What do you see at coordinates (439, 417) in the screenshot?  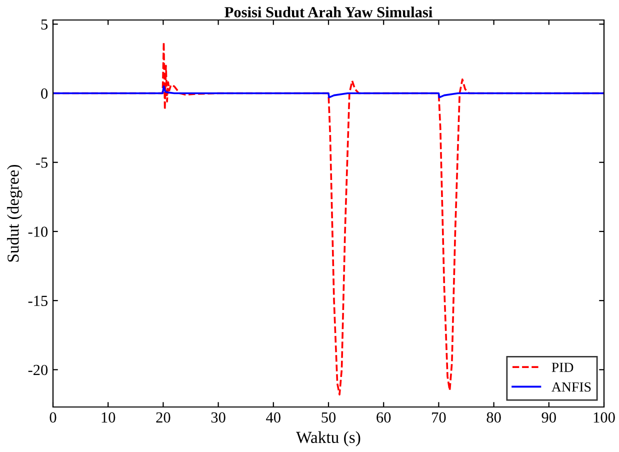 I see `x-tick-label: 70` at bounding box center [439, 417].